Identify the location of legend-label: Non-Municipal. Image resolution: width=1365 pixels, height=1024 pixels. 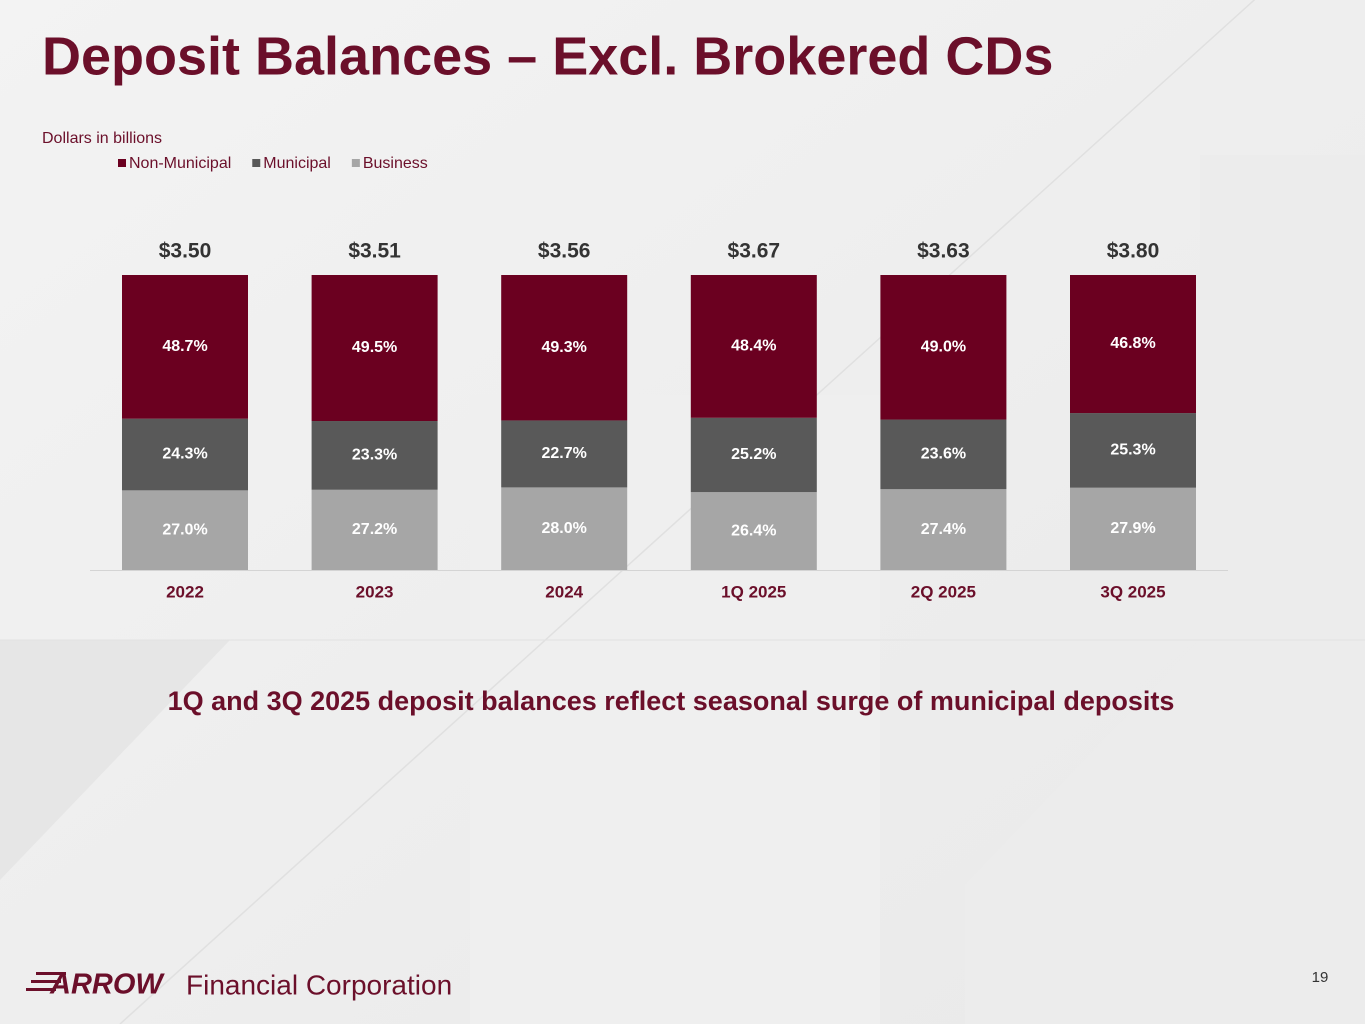
(180, 163).